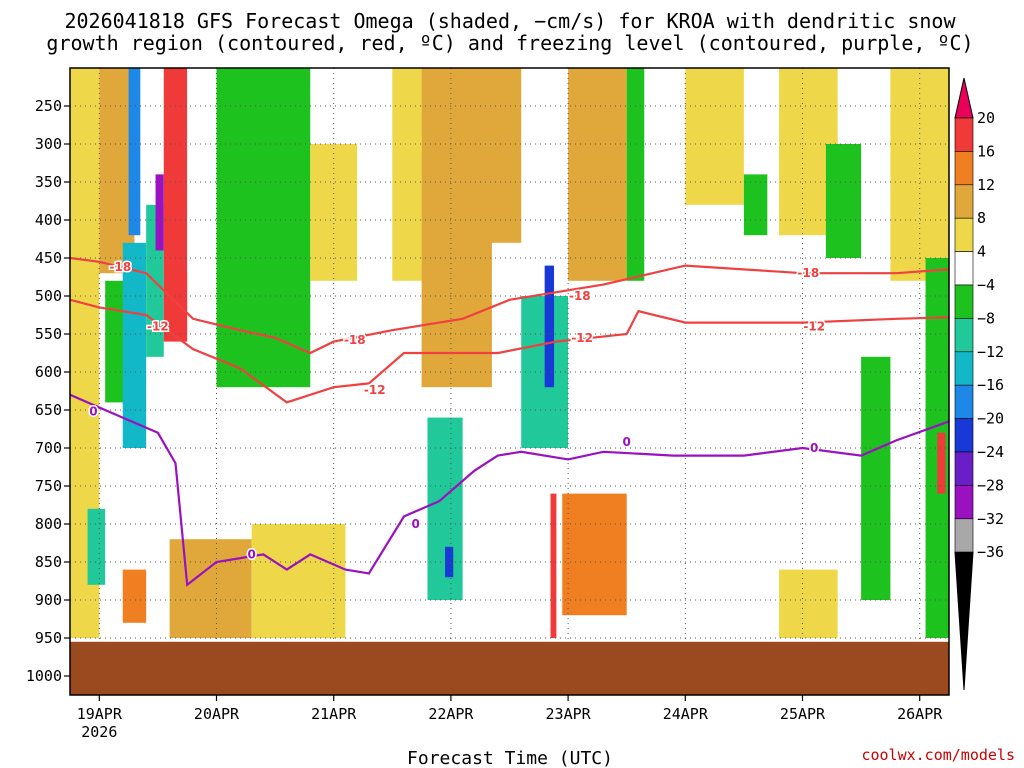  Describe the element at coordinates (990, 385) in the screenshot. I see `colorbar-label-8: −16` at that location.